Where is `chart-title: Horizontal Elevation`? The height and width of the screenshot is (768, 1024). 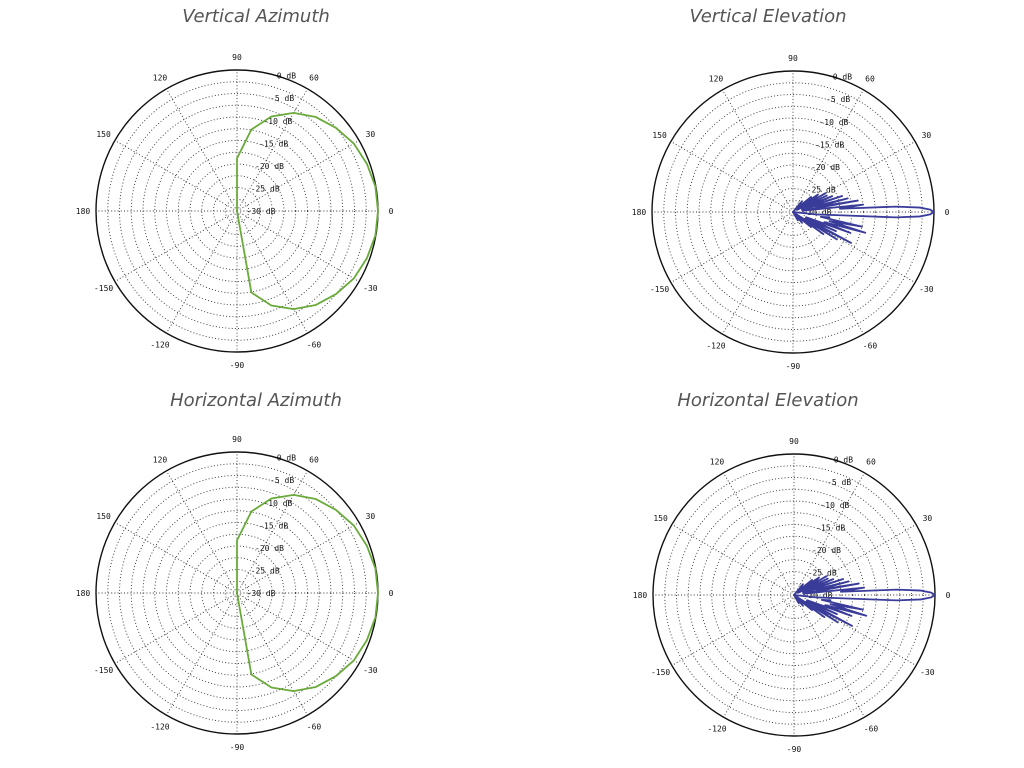
chart-title: Horizontal Elevation is located at coordinates (768, 400).